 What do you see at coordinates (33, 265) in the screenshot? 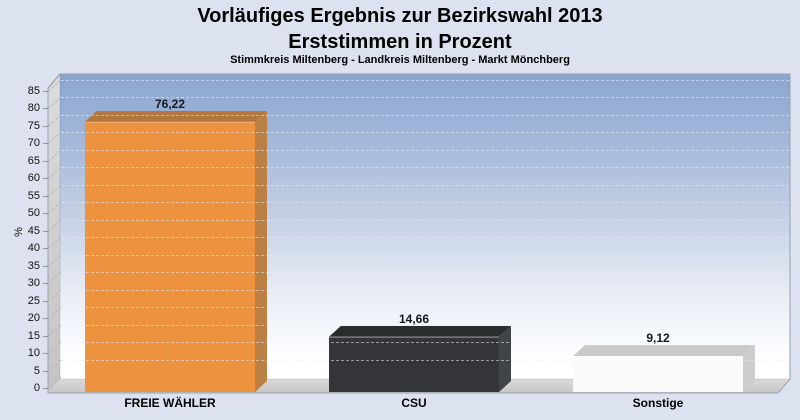
I see `y-tick-label: 35` at bounding box center [33, 265].